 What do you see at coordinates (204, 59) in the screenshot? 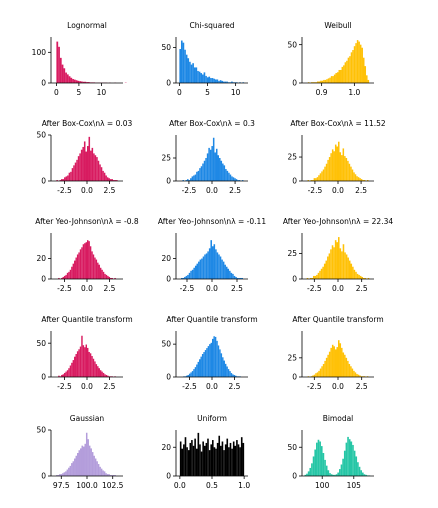
I see `chart-panel: 0 5 10 0 50 Chi-squared` at bounding box center [204, 59].